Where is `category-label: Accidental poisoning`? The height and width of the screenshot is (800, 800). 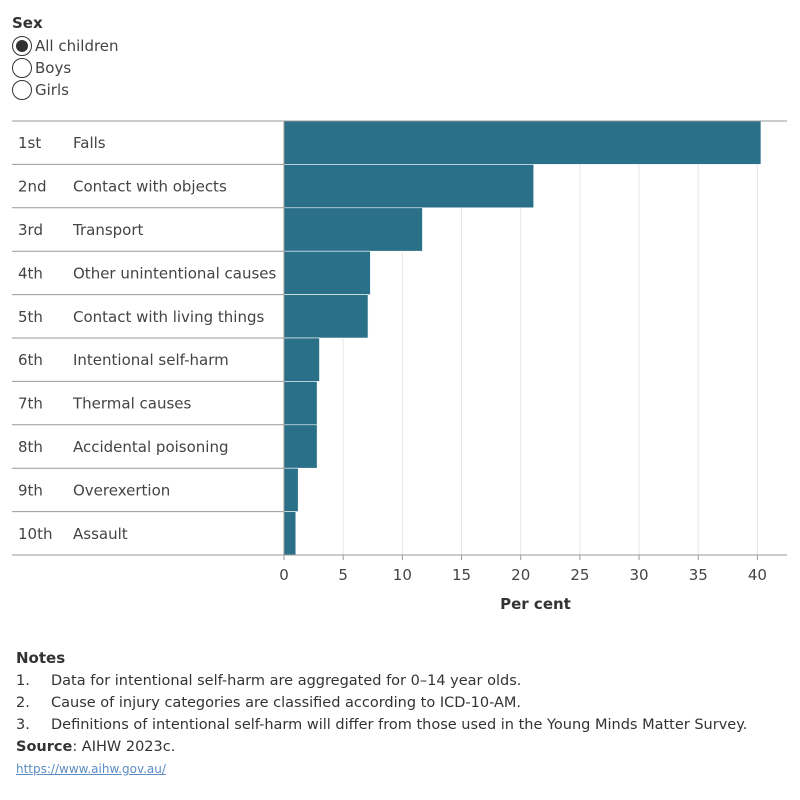
category-label: Accidental poisoning is located at coordinates (151, 447).